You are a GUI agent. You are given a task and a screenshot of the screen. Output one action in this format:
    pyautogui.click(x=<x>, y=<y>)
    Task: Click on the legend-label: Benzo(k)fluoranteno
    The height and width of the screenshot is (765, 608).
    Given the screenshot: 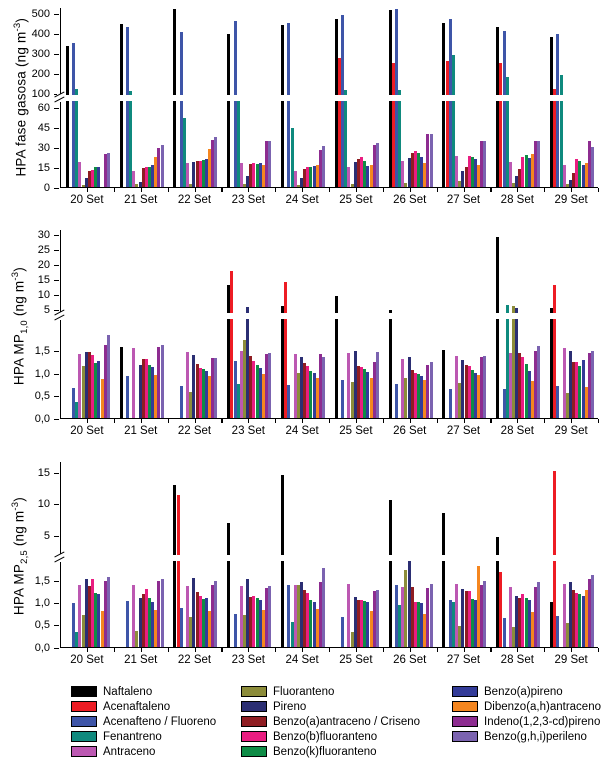 What is the action you would take?
    pyautogui.click(x=325, y=752)
    